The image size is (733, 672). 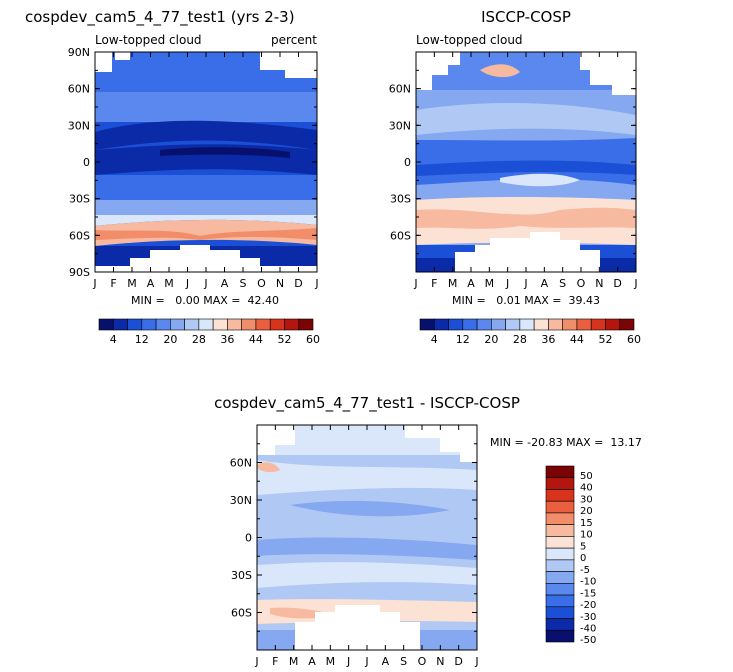 I want to click on panel-obs-colorbar: 4 12 20 28 36 44 52 60, so click(x=530, y=332).